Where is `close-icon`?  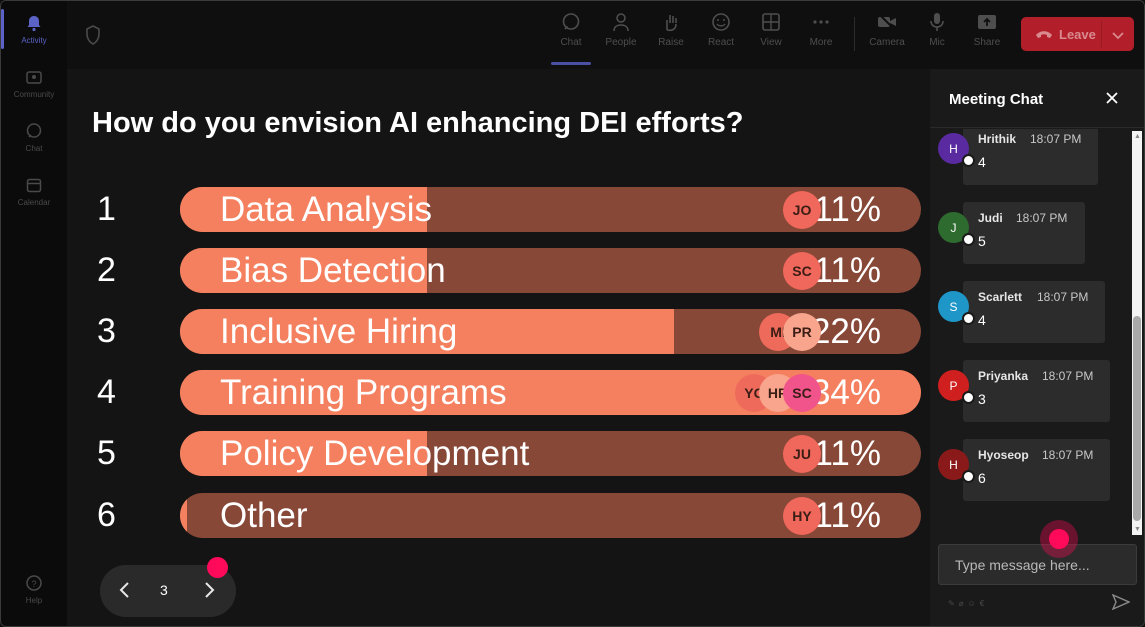 close-icon is located at coordinates (1112, 100).